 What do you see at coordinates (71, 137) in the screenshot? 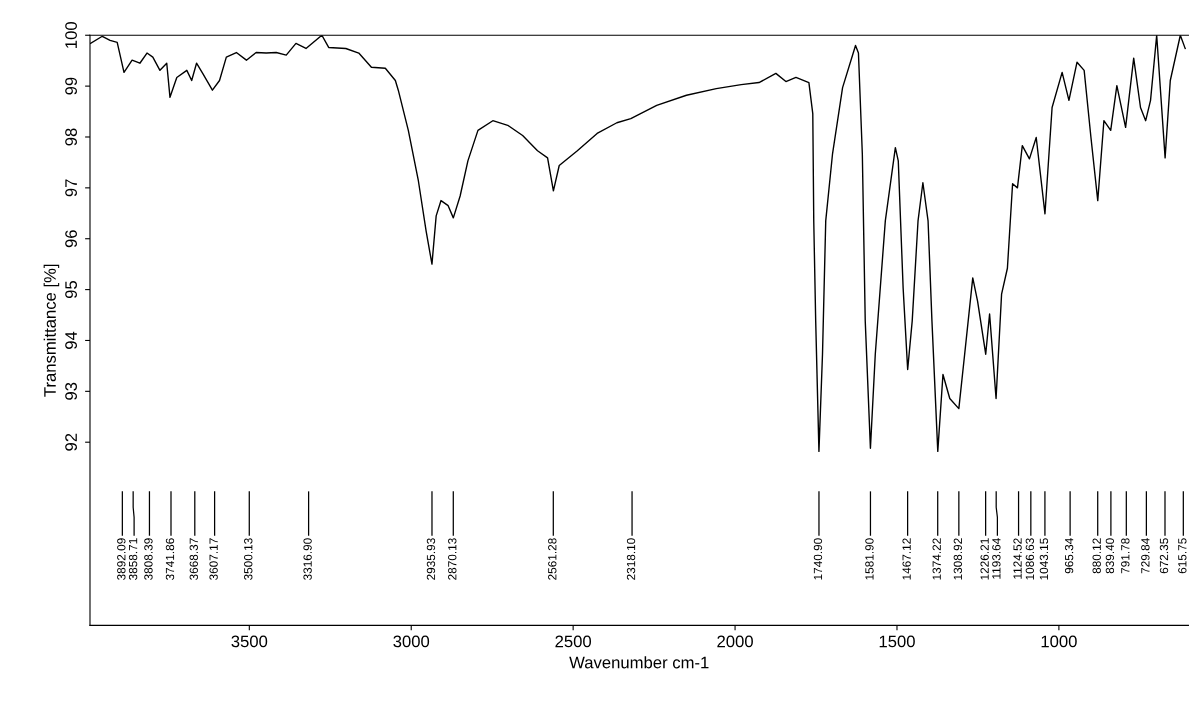
I see `y-tick-label: 98` at bounding box center [71, 137].